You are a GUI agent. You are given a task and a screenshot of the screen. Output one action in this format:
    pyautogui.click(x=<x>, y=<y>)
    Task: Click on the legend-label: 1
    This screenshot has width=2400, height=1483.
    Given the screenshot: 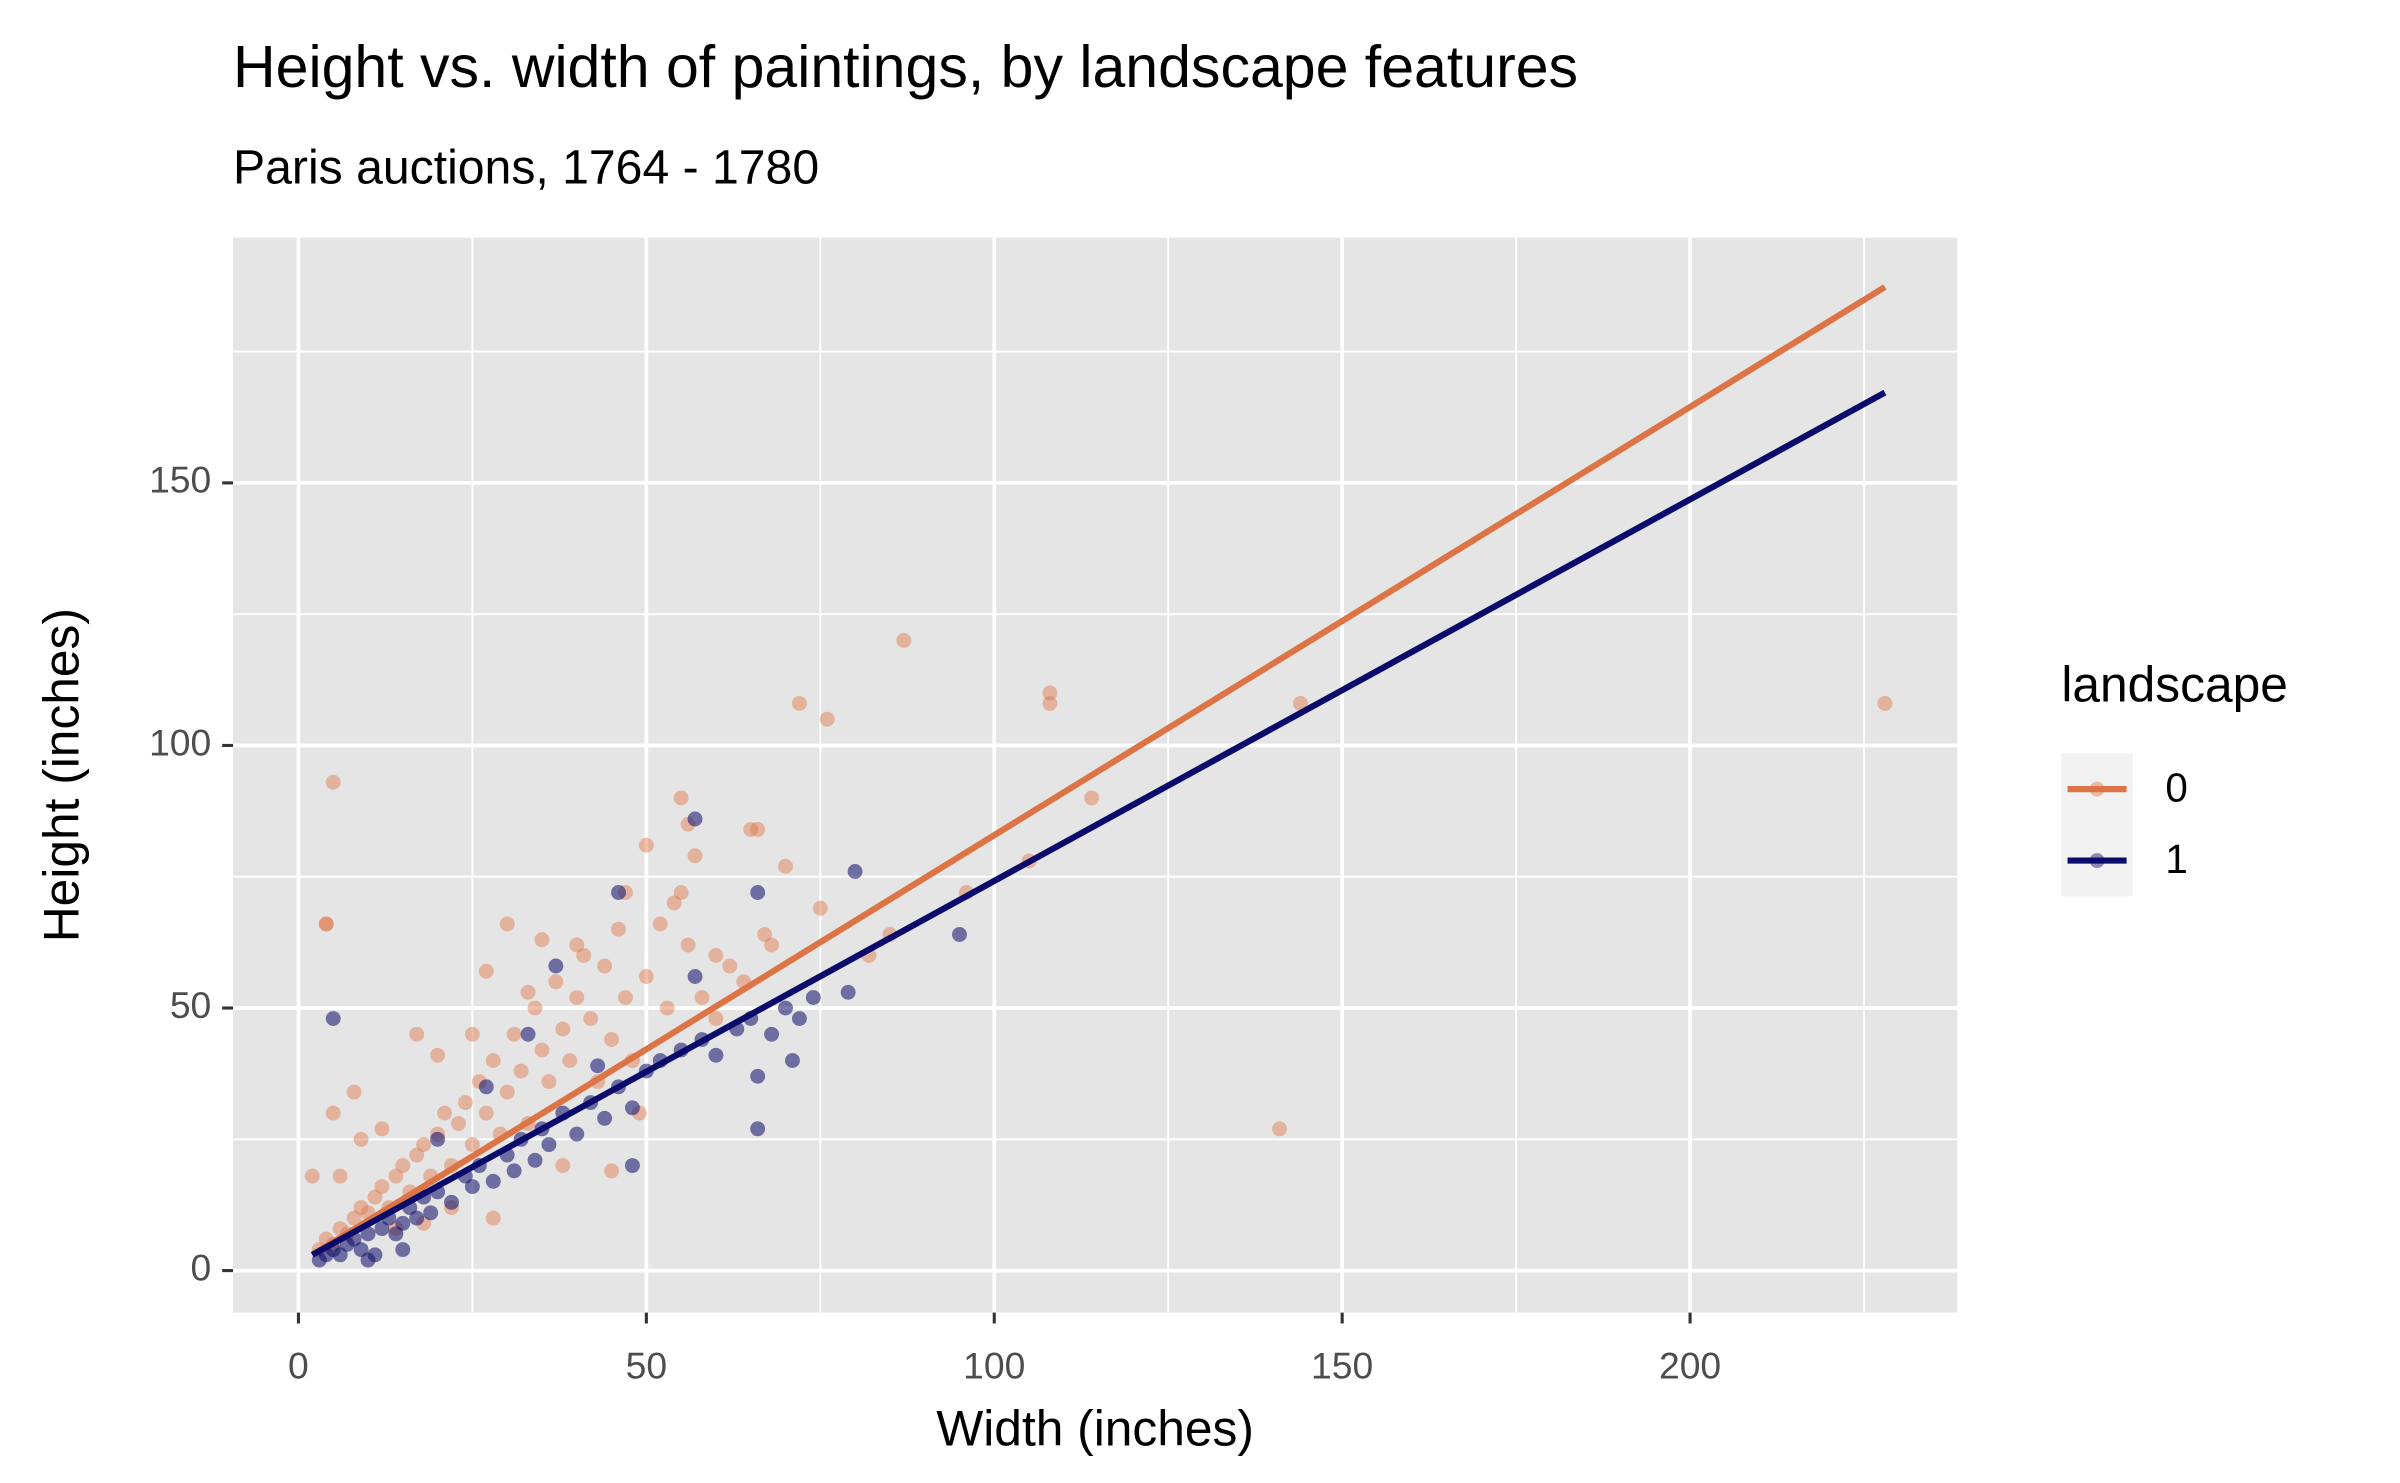 What is the action you would take?
    pyautogui.click(x=2176, y=859)
    